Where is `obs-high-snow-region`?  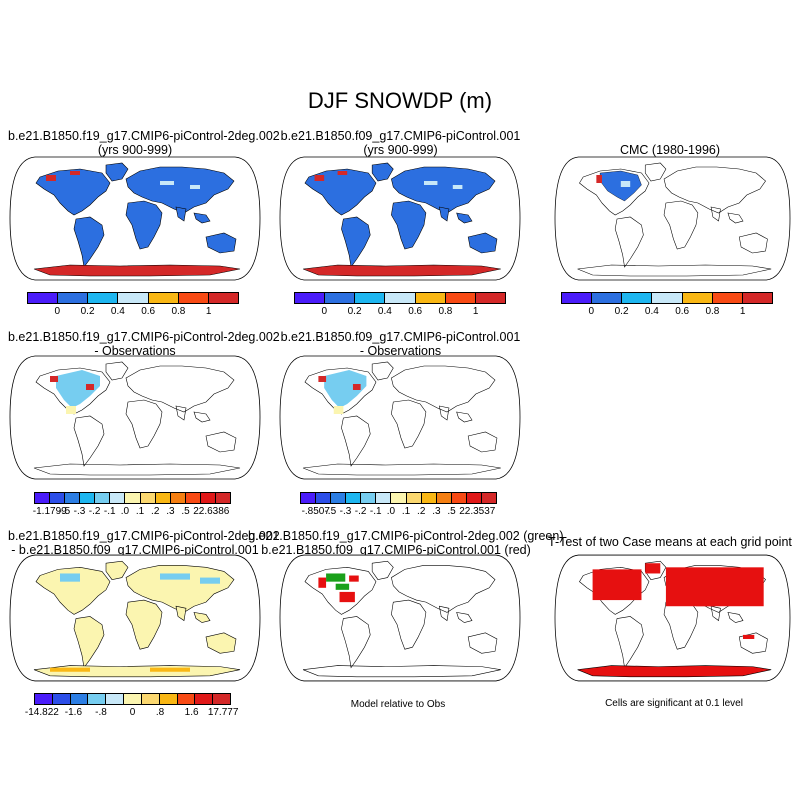
obs-high-snow-region is located at coordinates (599, 179).